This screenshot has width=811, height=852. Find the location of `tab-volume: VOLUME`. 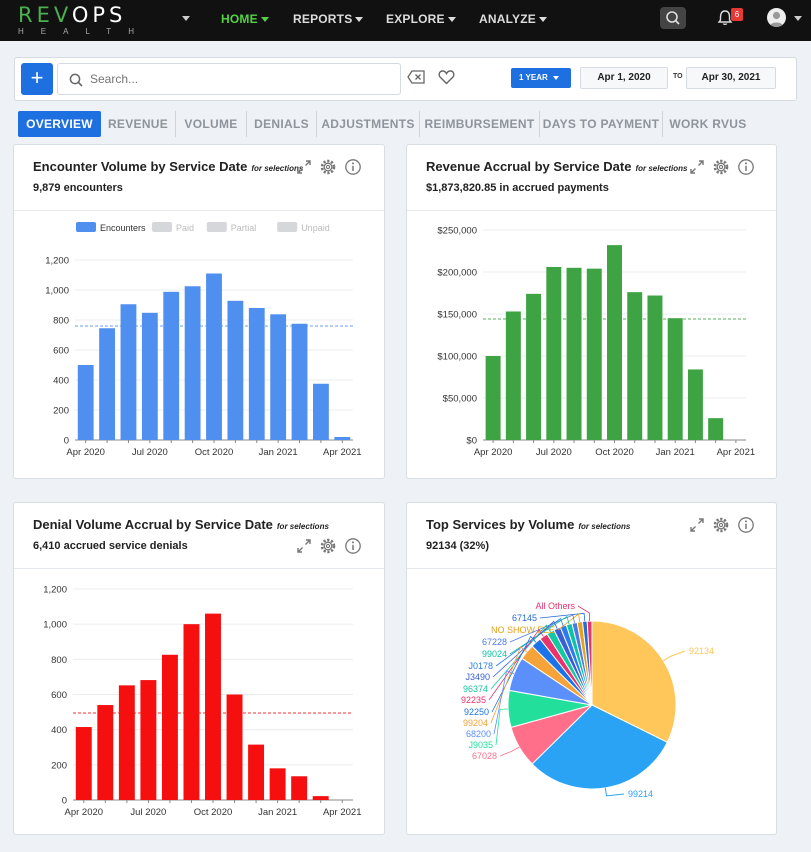

tab-volume: VOLUME is located at coordinates (211, 124).